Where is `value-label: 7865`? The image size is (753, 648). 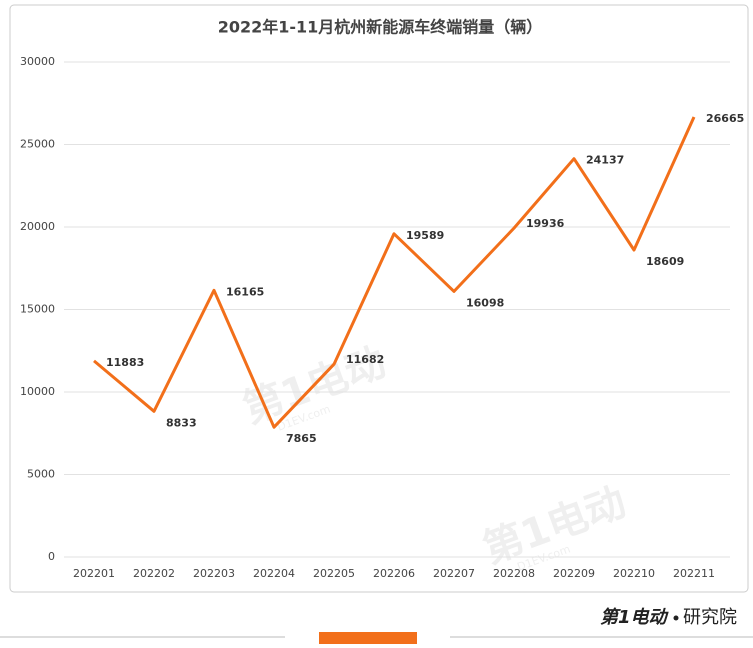
value-label: 7865 is located at coordinates (301, 438).